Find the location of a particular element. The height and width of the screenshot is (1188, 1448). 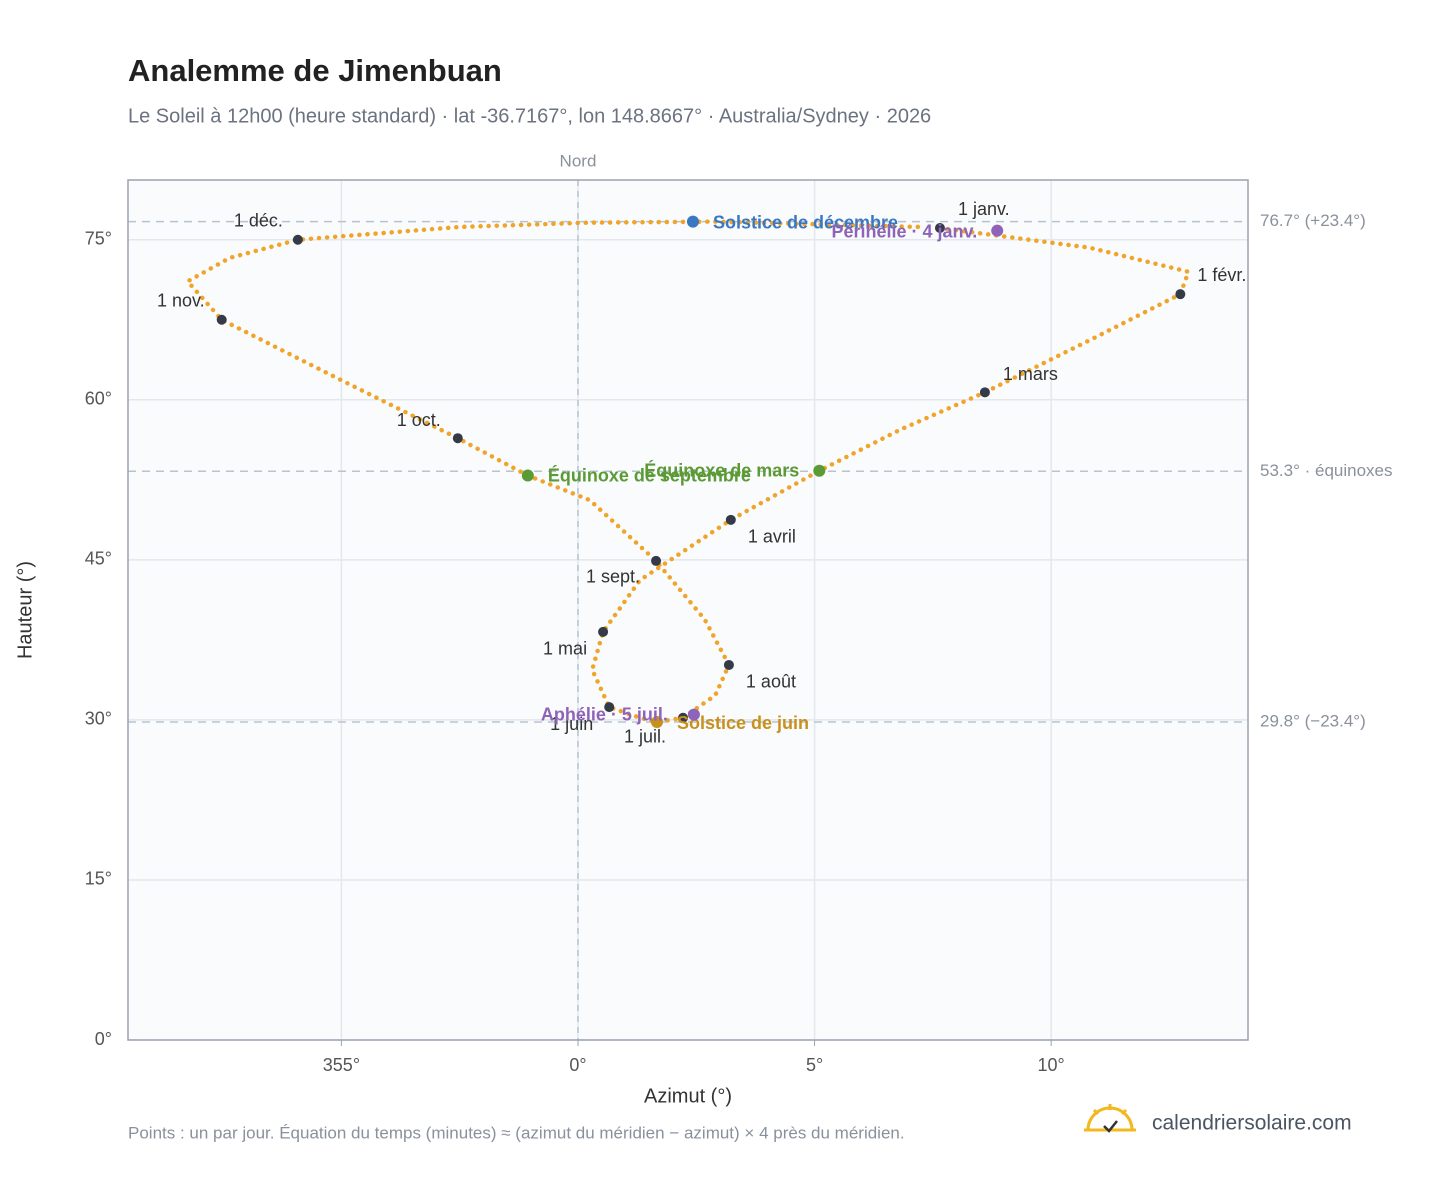

month-label: 1 janv. is located at coordinates (984, 209).